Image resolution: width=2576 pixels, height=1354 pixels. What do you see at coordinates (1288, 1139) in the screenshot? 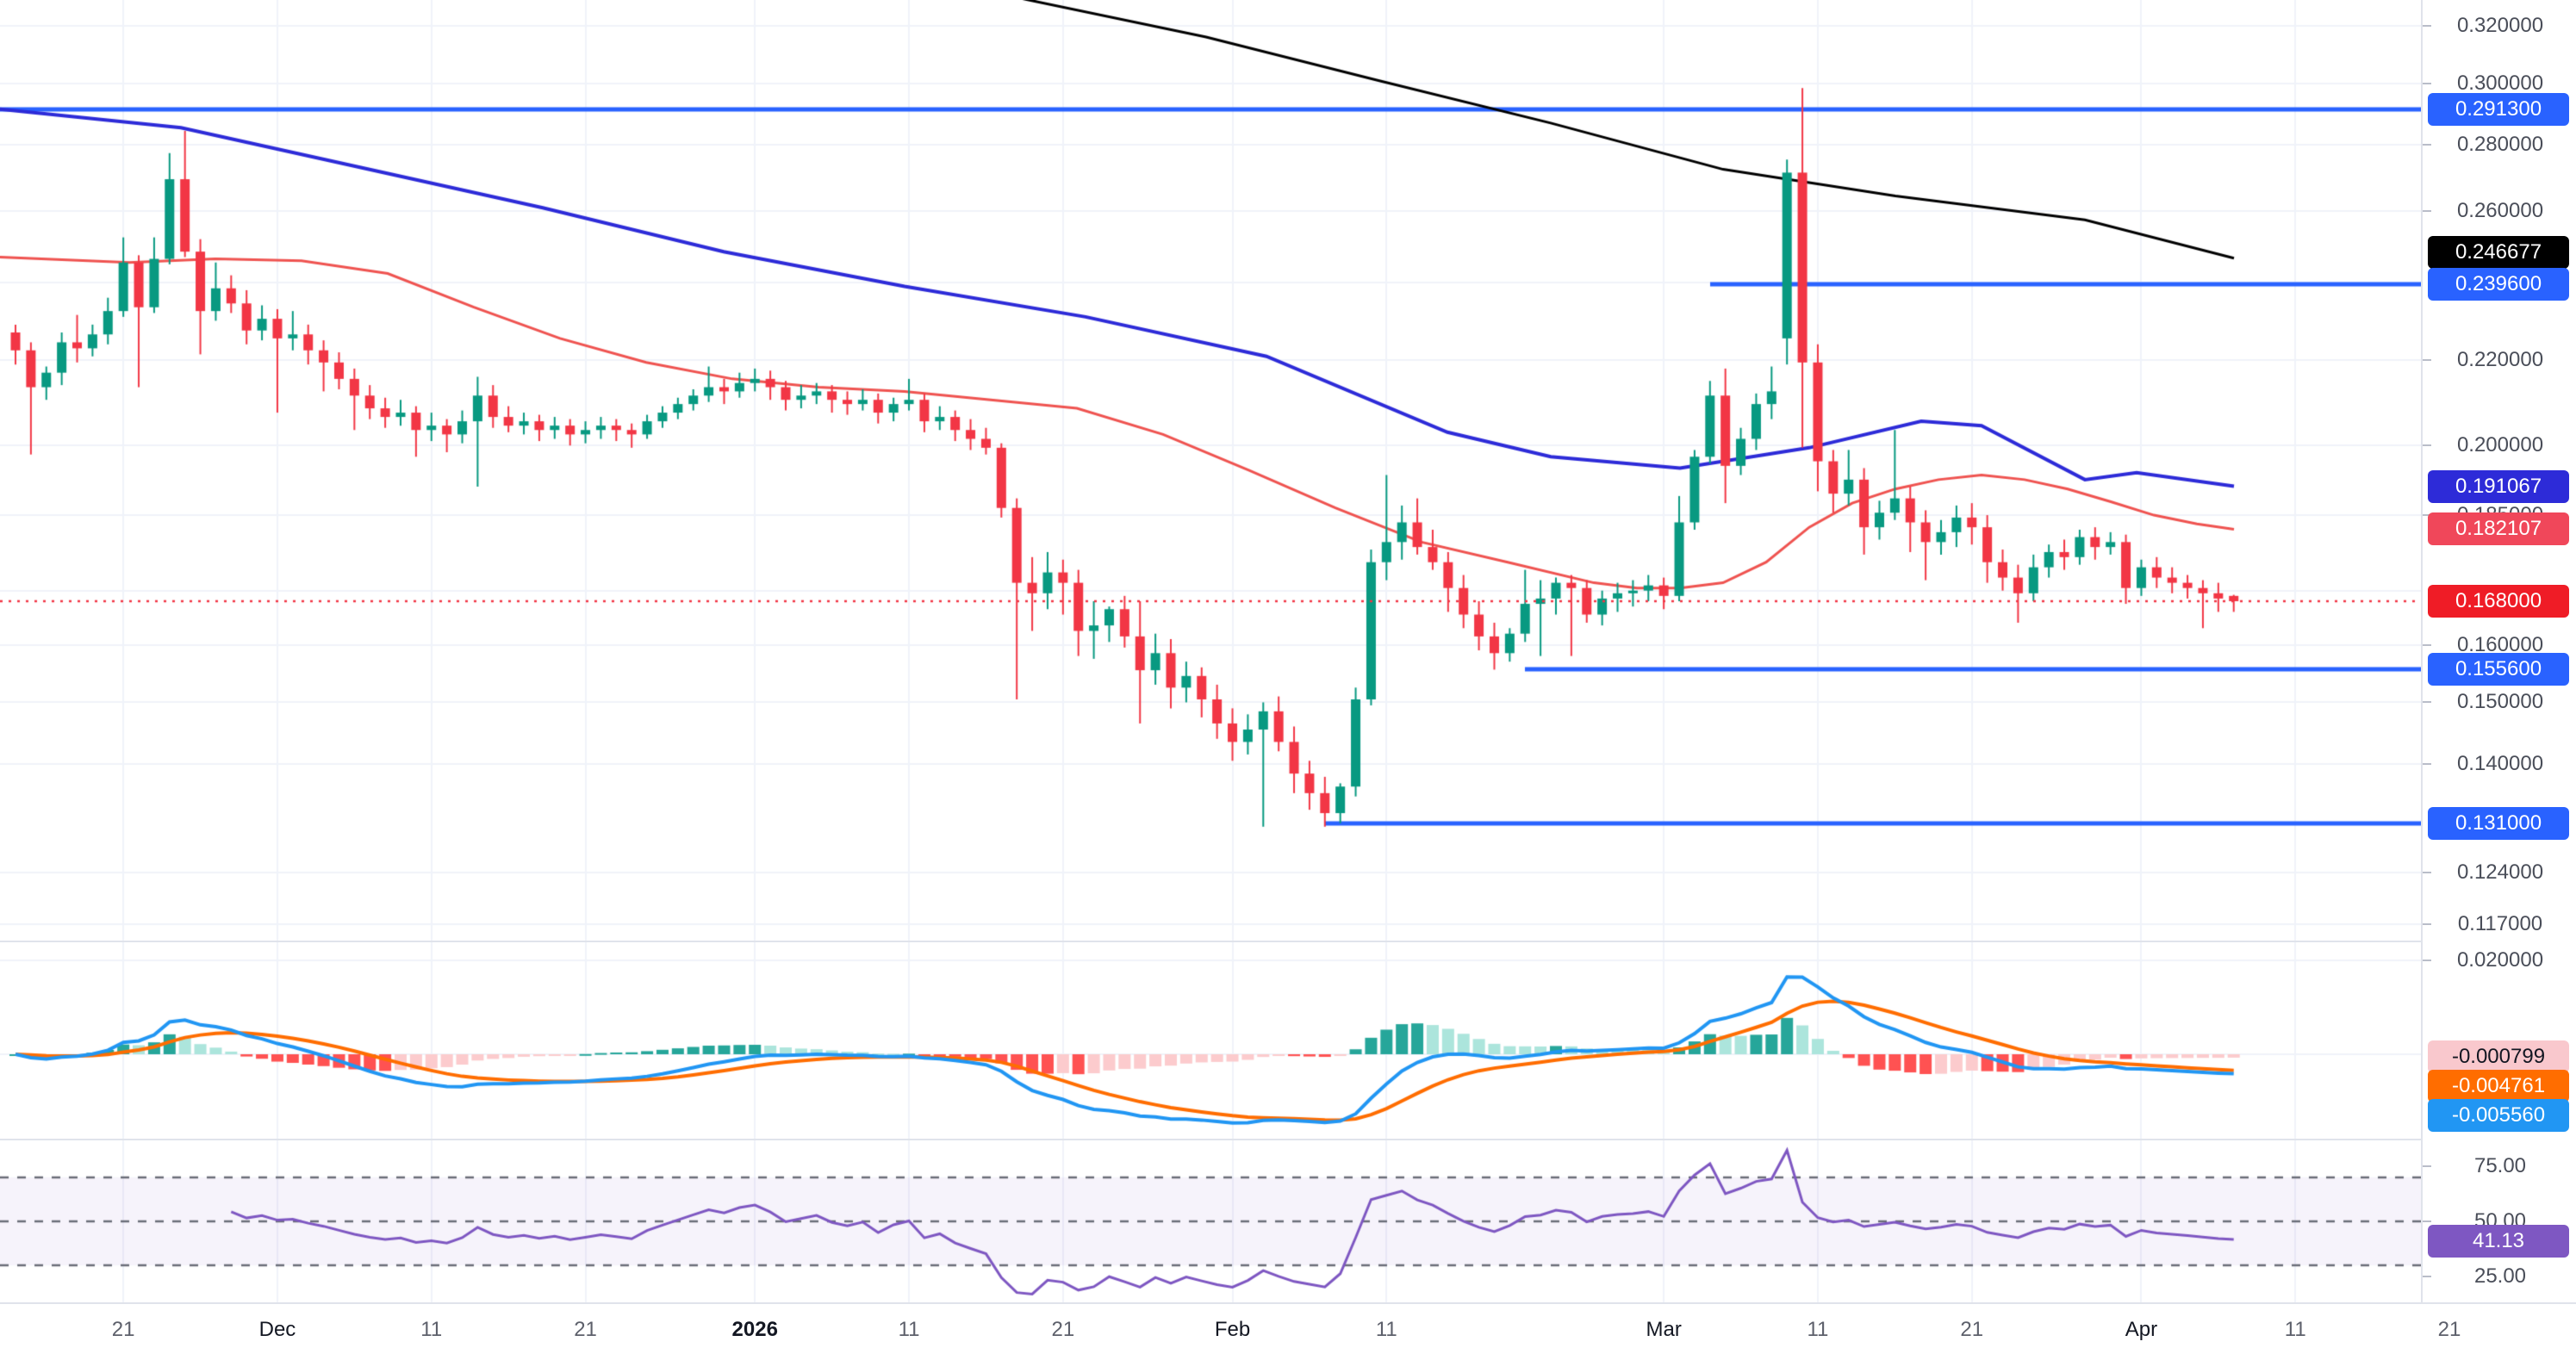
I see `pane-separator-rsi` at bounding box center [1288, 1139].